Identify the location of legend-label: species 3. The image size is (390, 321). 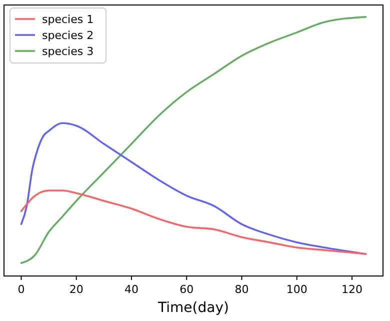
(68, 51).